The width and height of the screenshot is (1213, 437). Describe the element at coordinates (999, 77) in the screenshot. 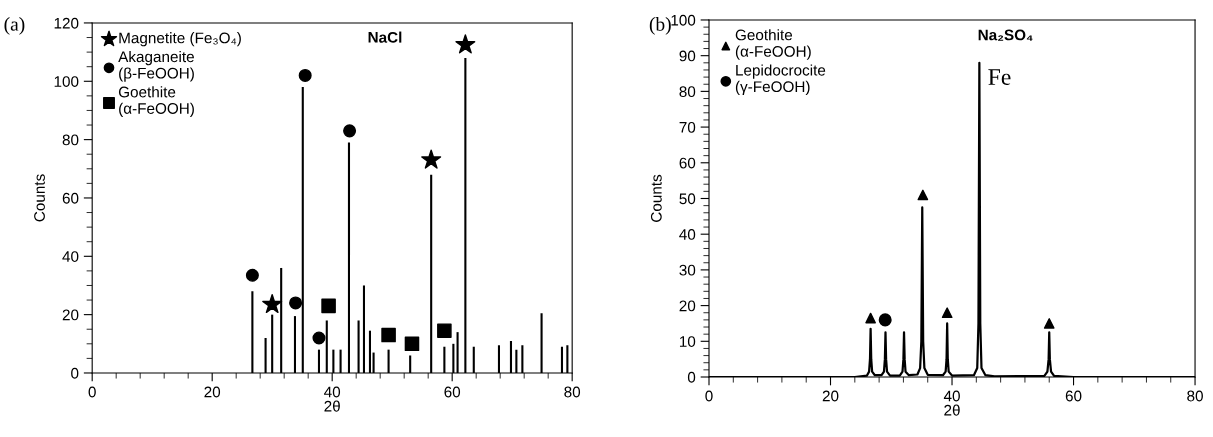

I see `annotation: Fe` at that location.